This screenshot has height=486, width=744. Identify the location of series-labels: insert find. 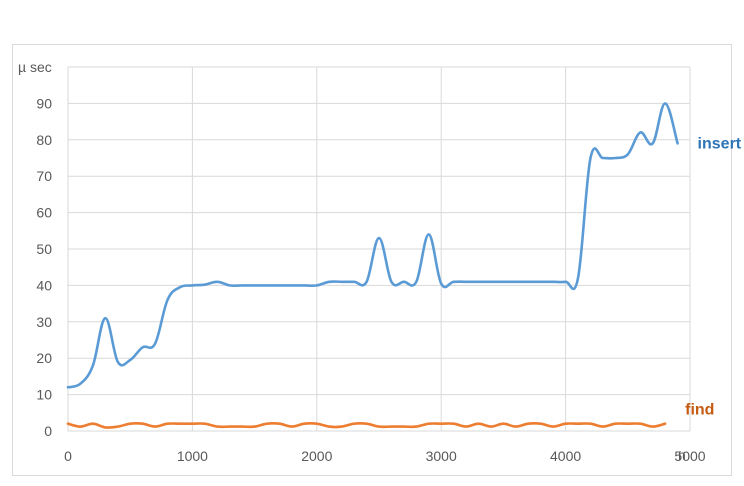
(713, 276).